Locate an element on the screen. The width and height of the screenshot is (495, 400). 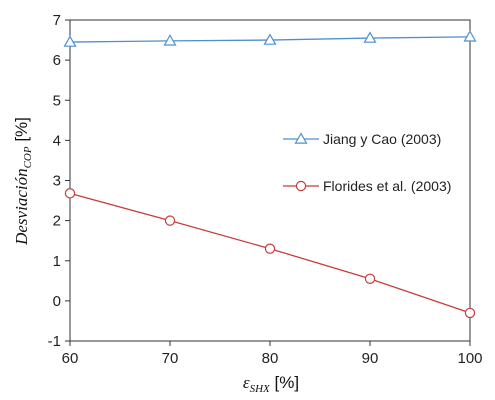
y-tick-label: -1 is located at coordinates (54, 341).